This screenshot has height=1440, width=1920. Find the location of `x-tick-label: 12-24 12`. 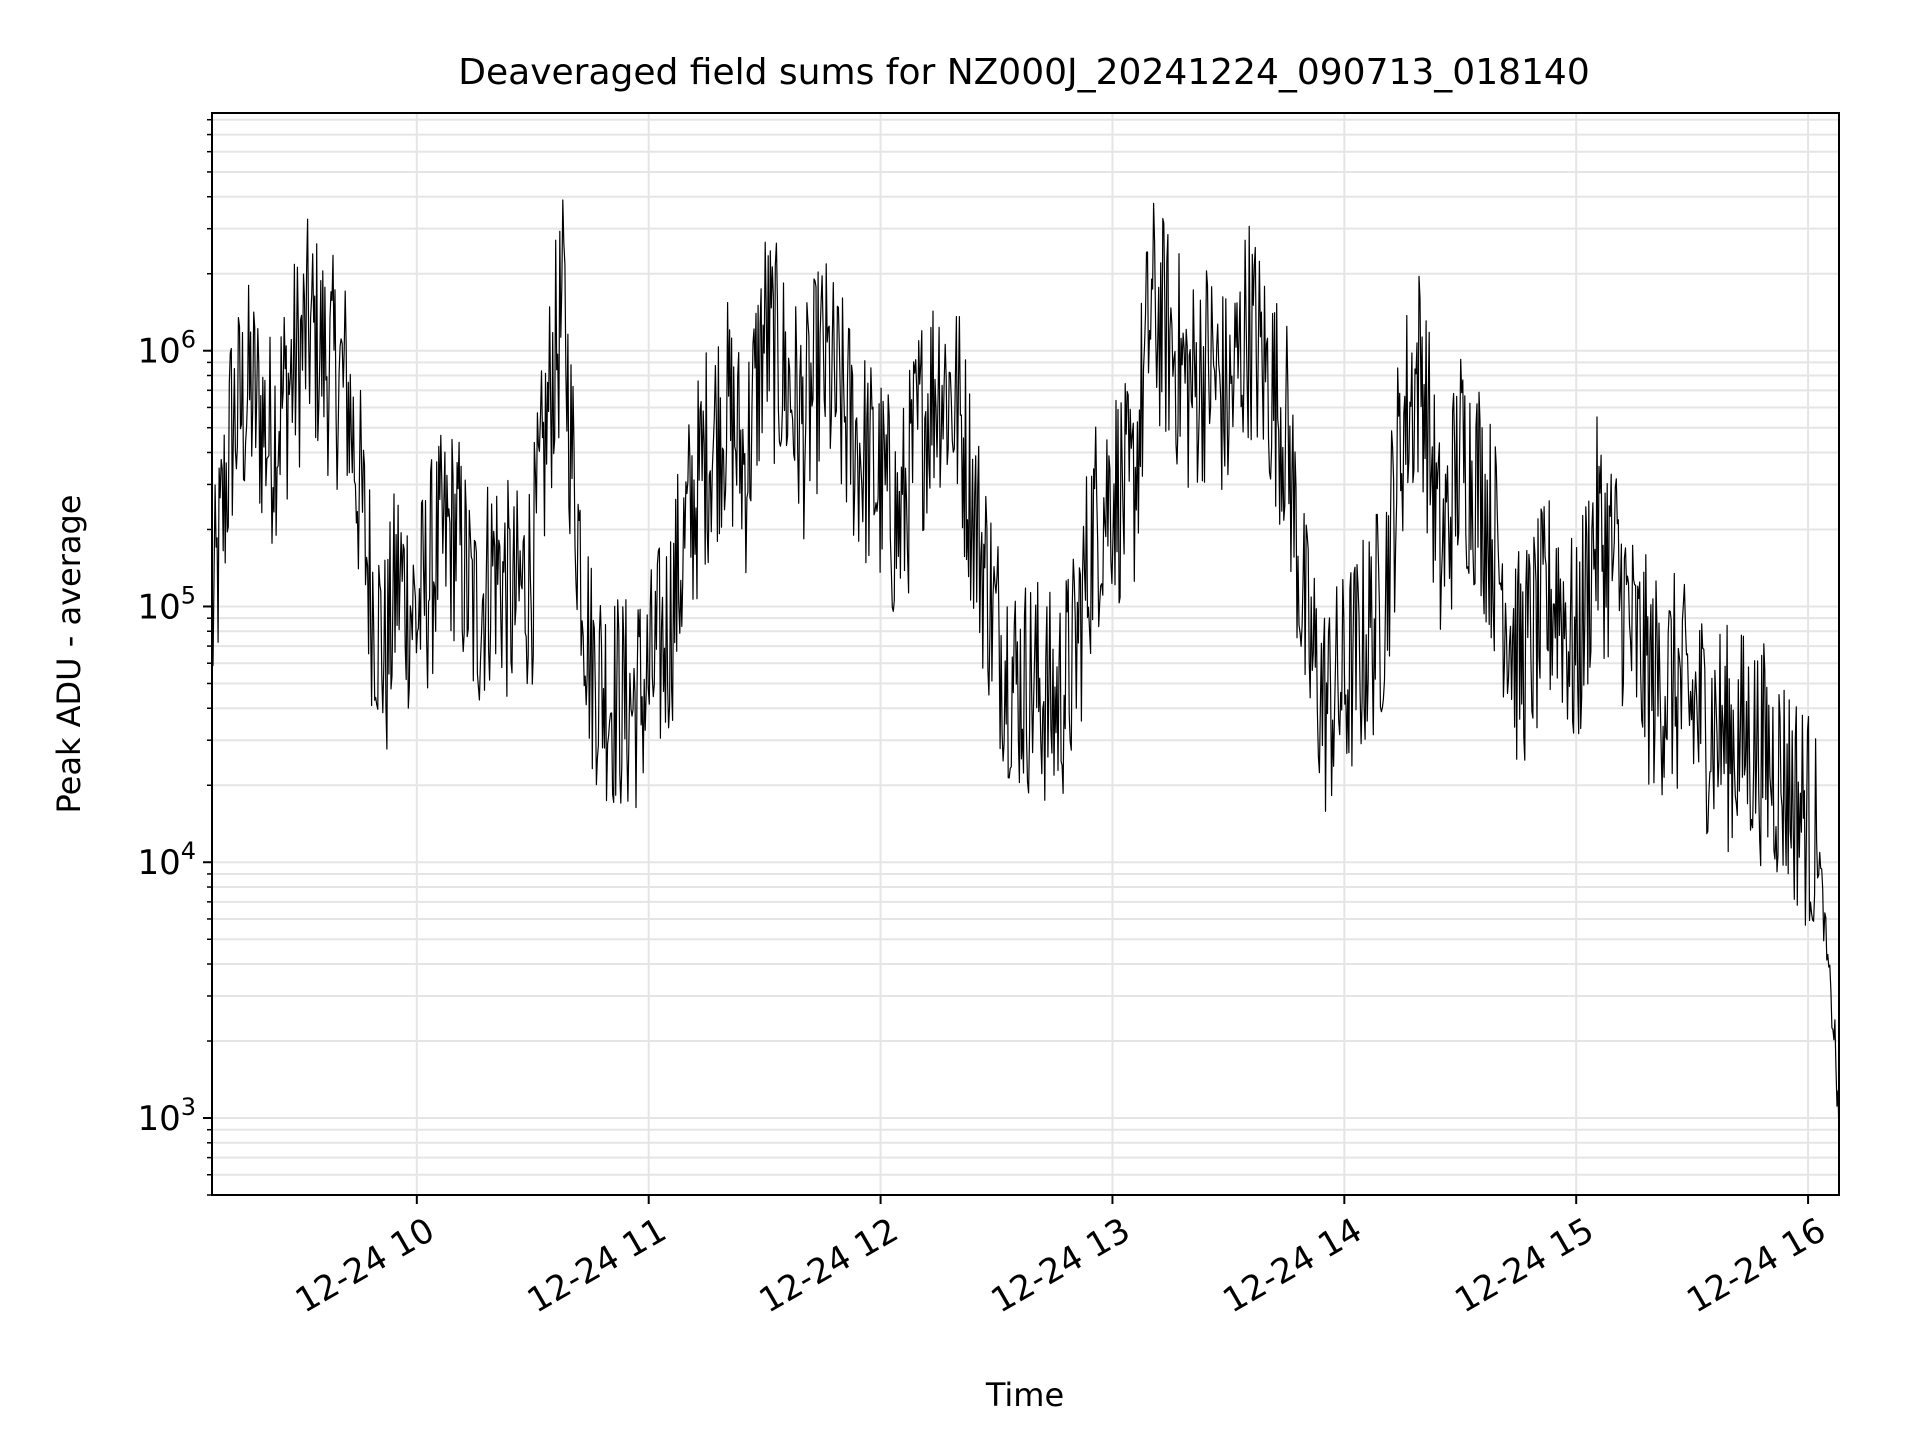

x-tick-label: 12-24 12 is located at coordinates (829, 1265).